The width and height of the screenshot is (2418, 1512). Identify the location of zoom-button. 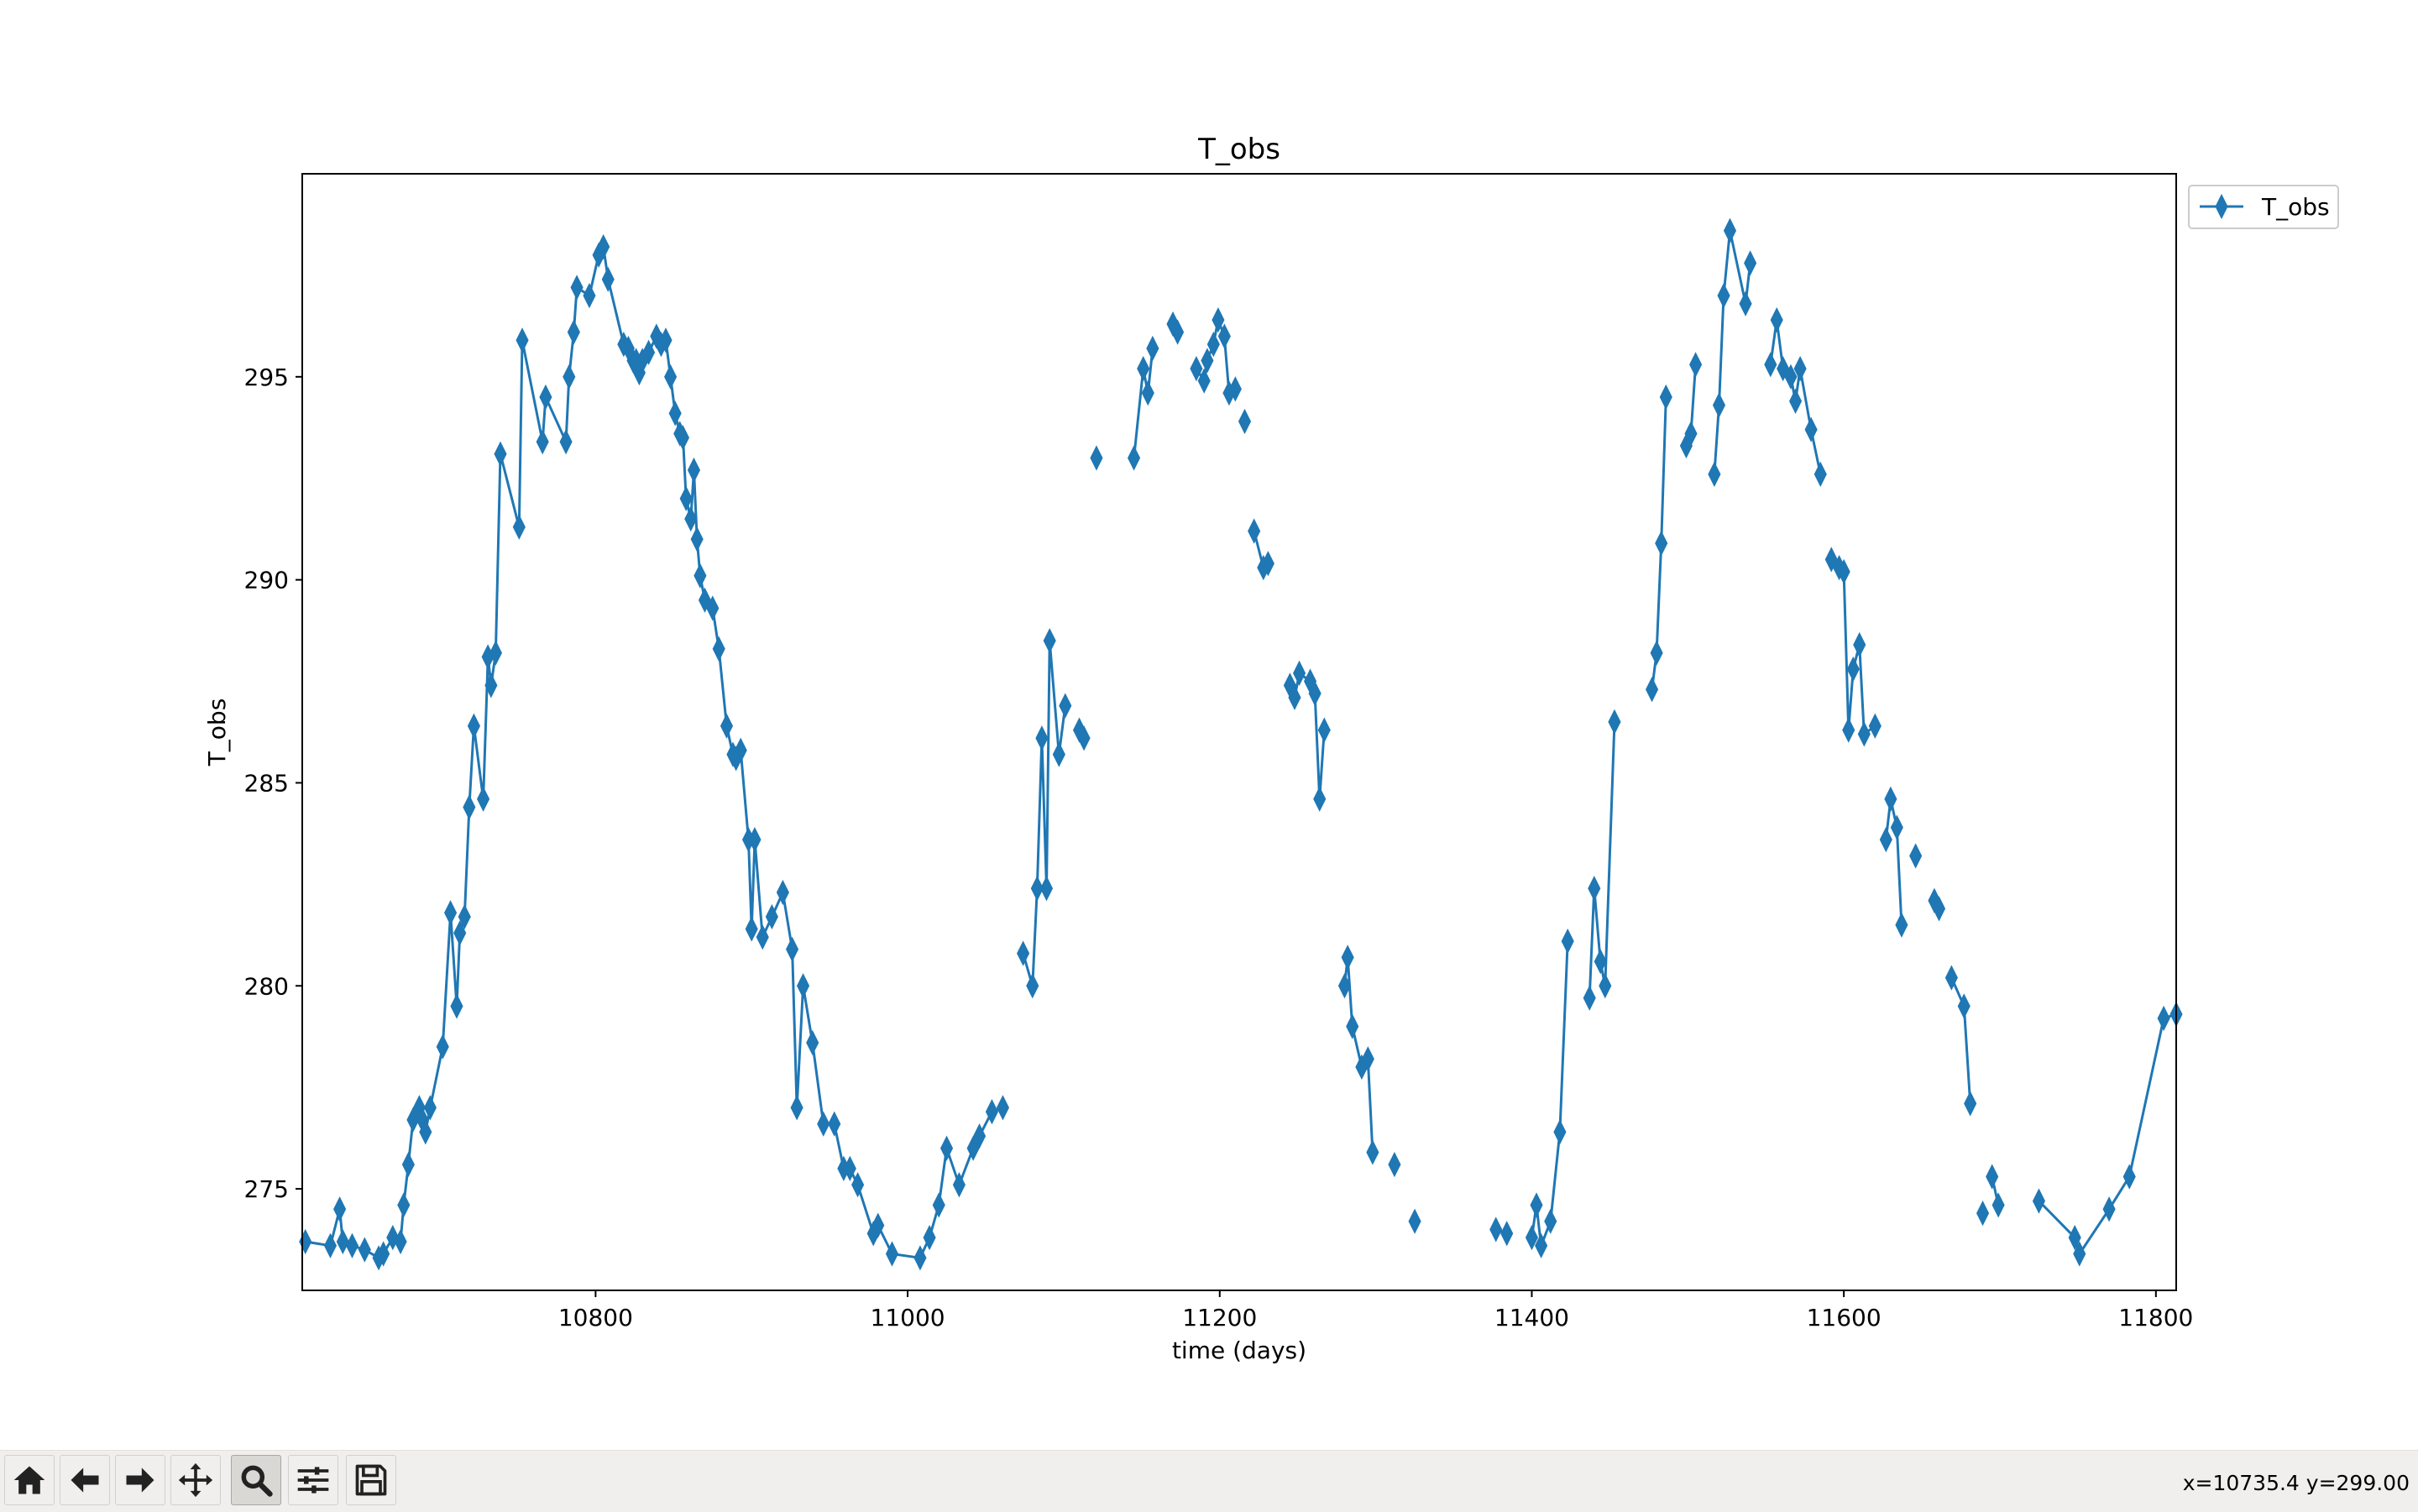
(256, 1480).